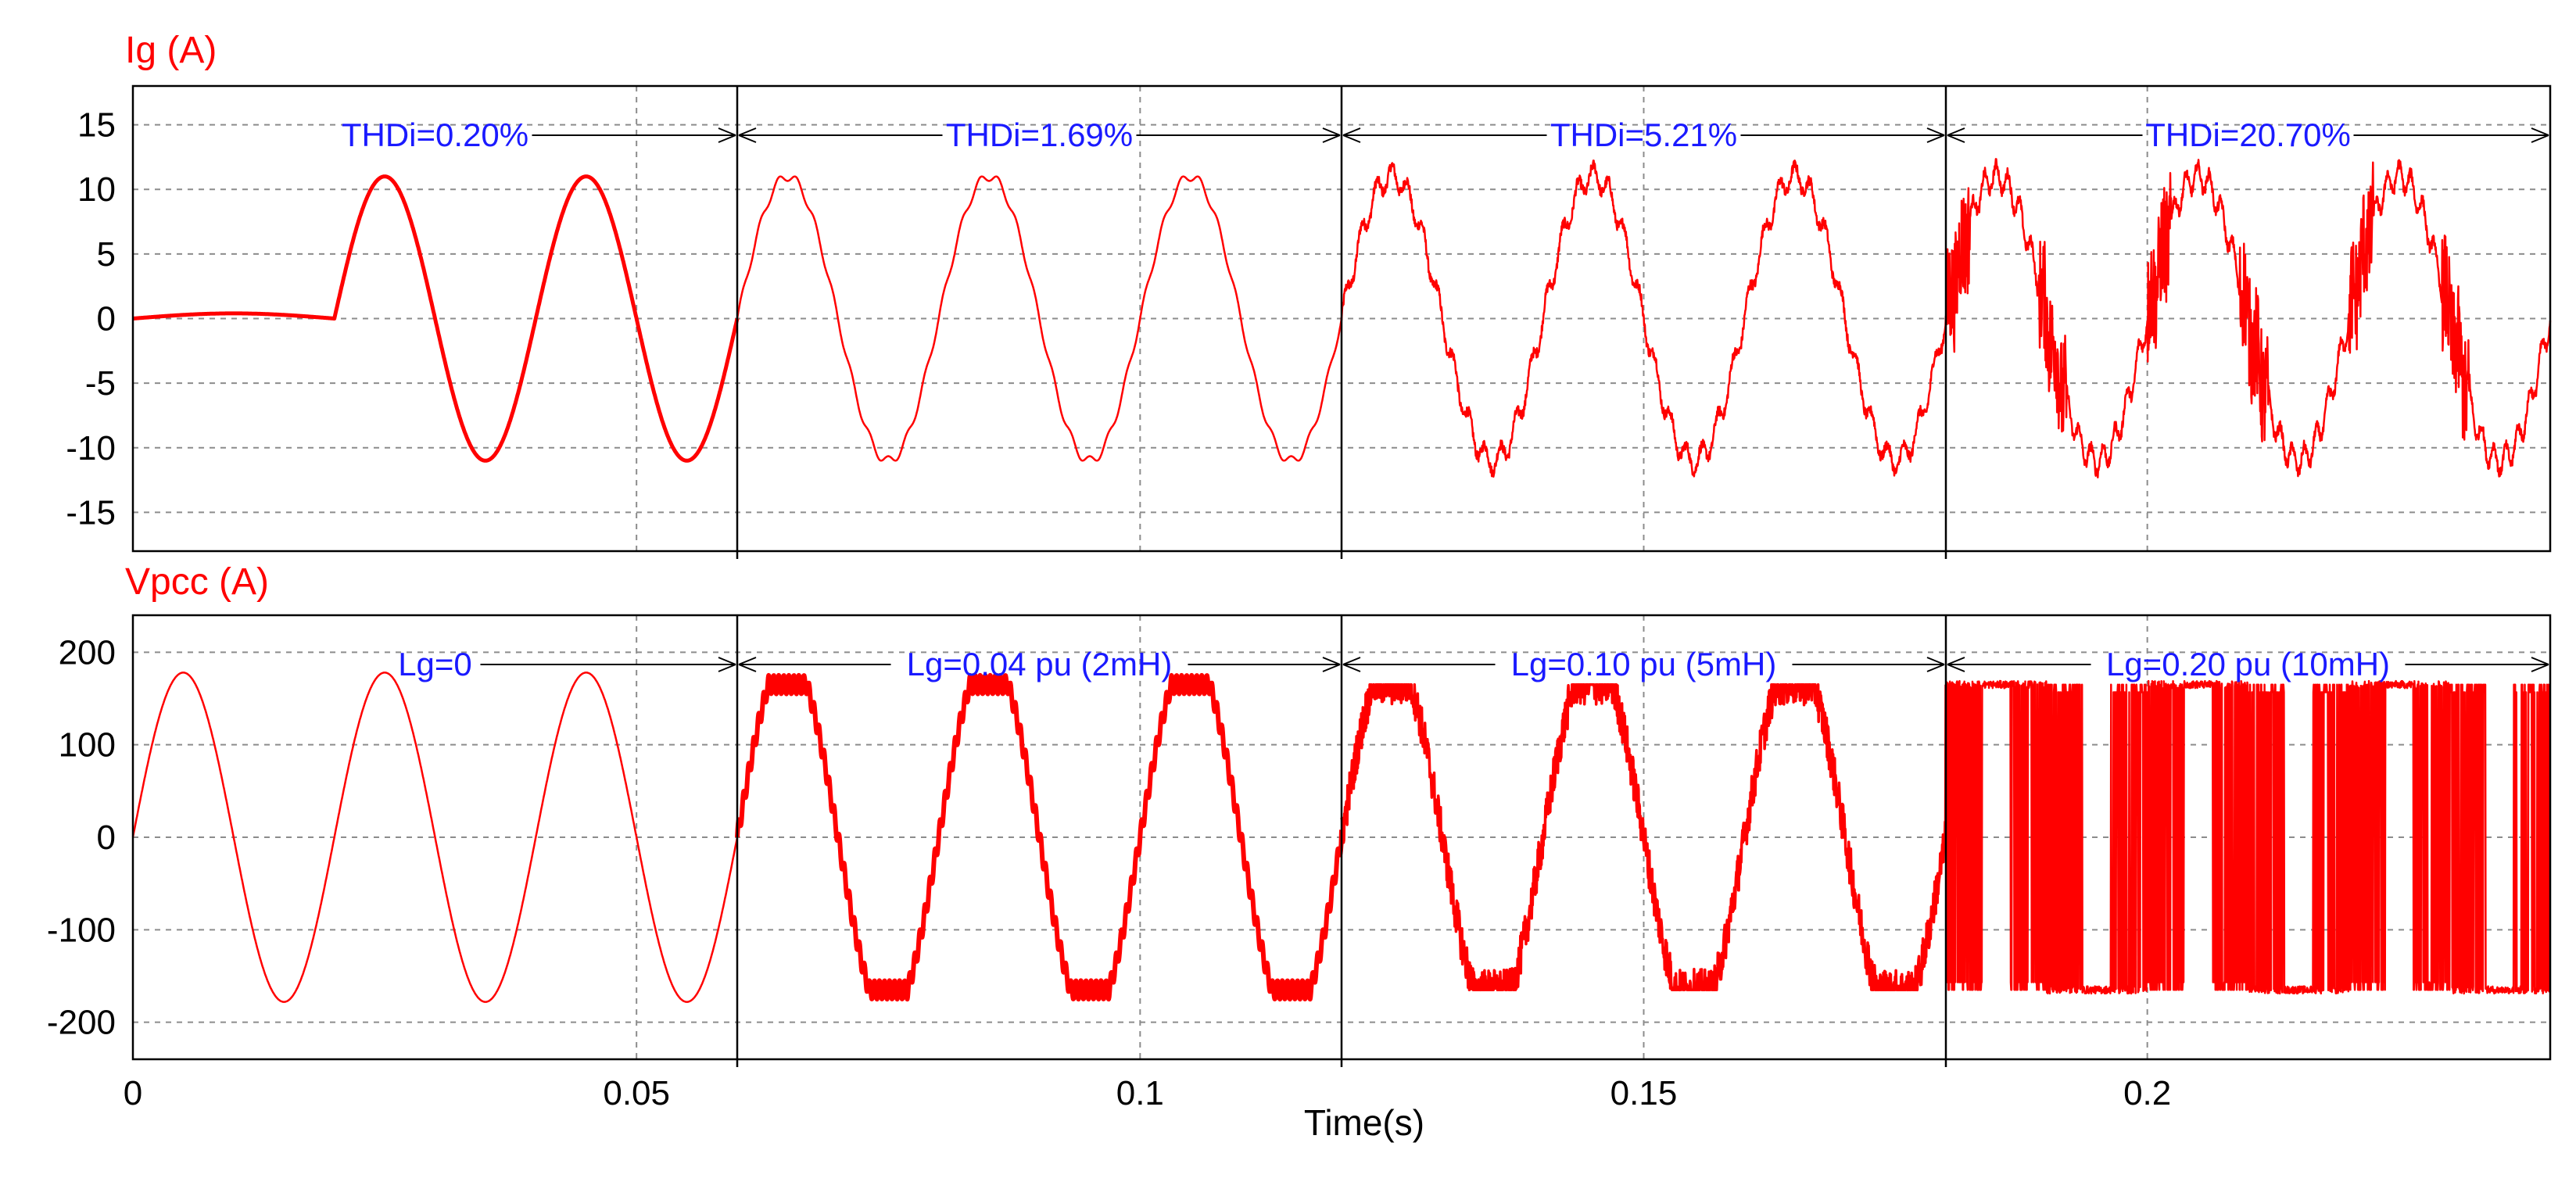  I want to click on bottom-y-tick-label: 100, so click(87, 746).